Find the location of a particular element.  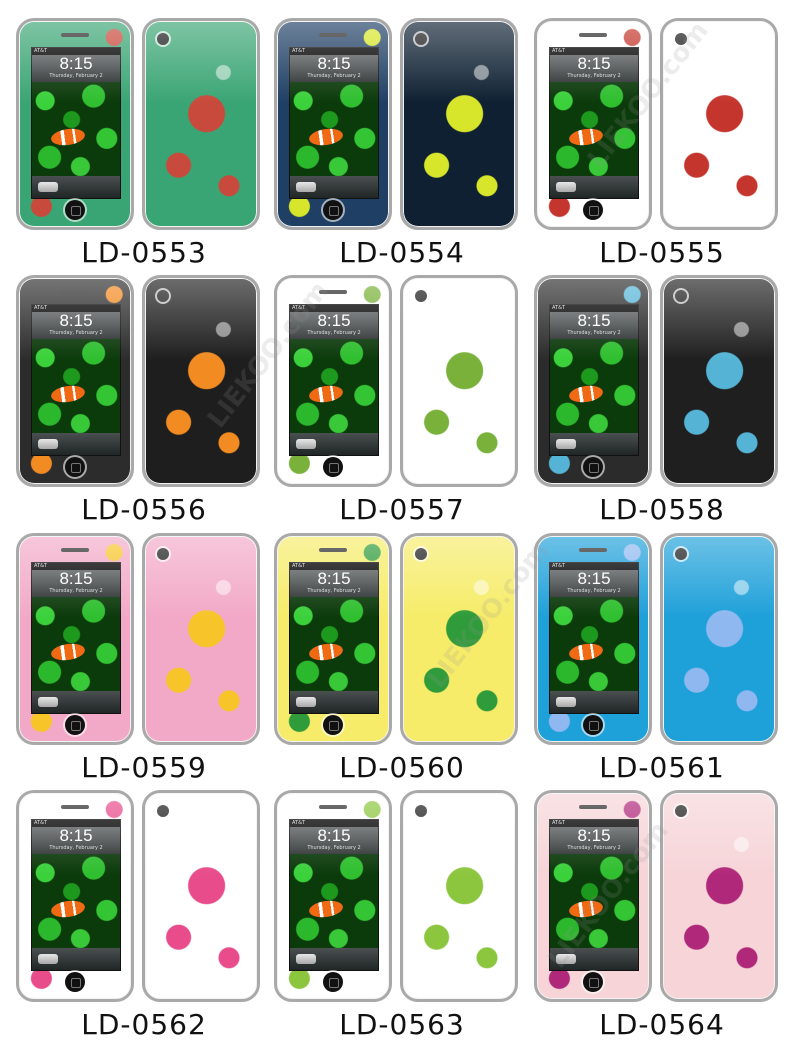

home-button is located at coordinates (75, 467).